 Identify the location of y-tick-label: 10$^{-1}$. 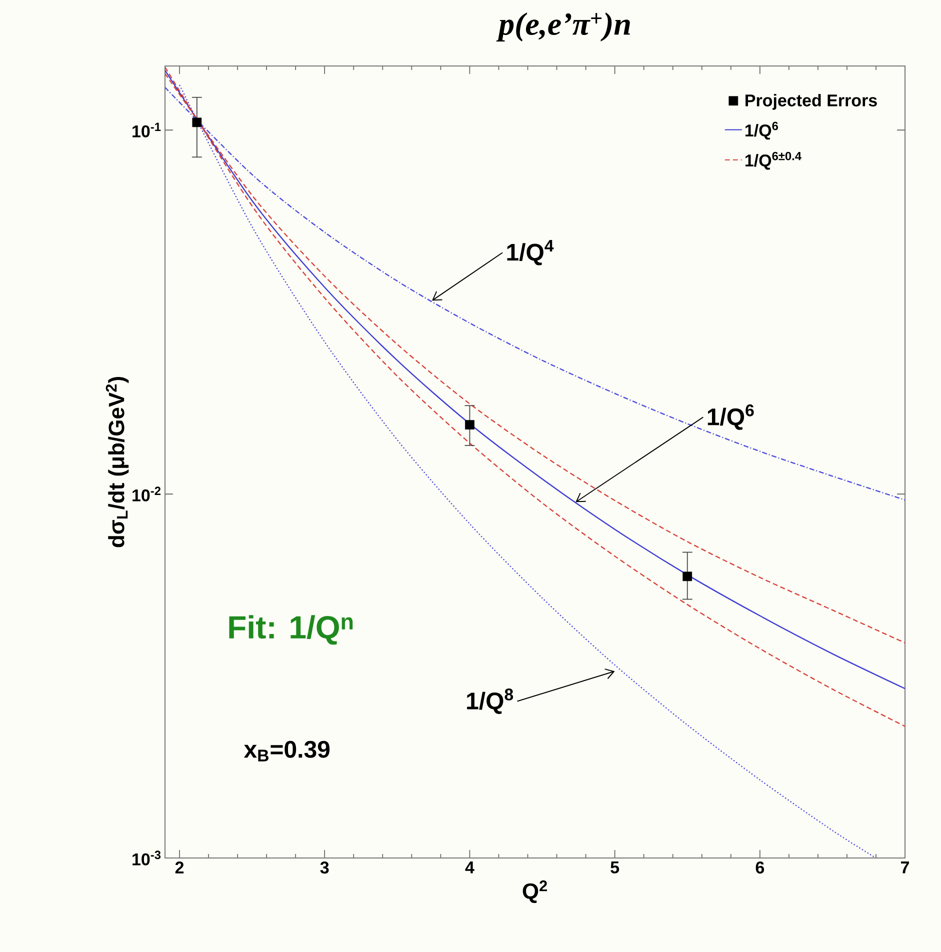
(146, 130).